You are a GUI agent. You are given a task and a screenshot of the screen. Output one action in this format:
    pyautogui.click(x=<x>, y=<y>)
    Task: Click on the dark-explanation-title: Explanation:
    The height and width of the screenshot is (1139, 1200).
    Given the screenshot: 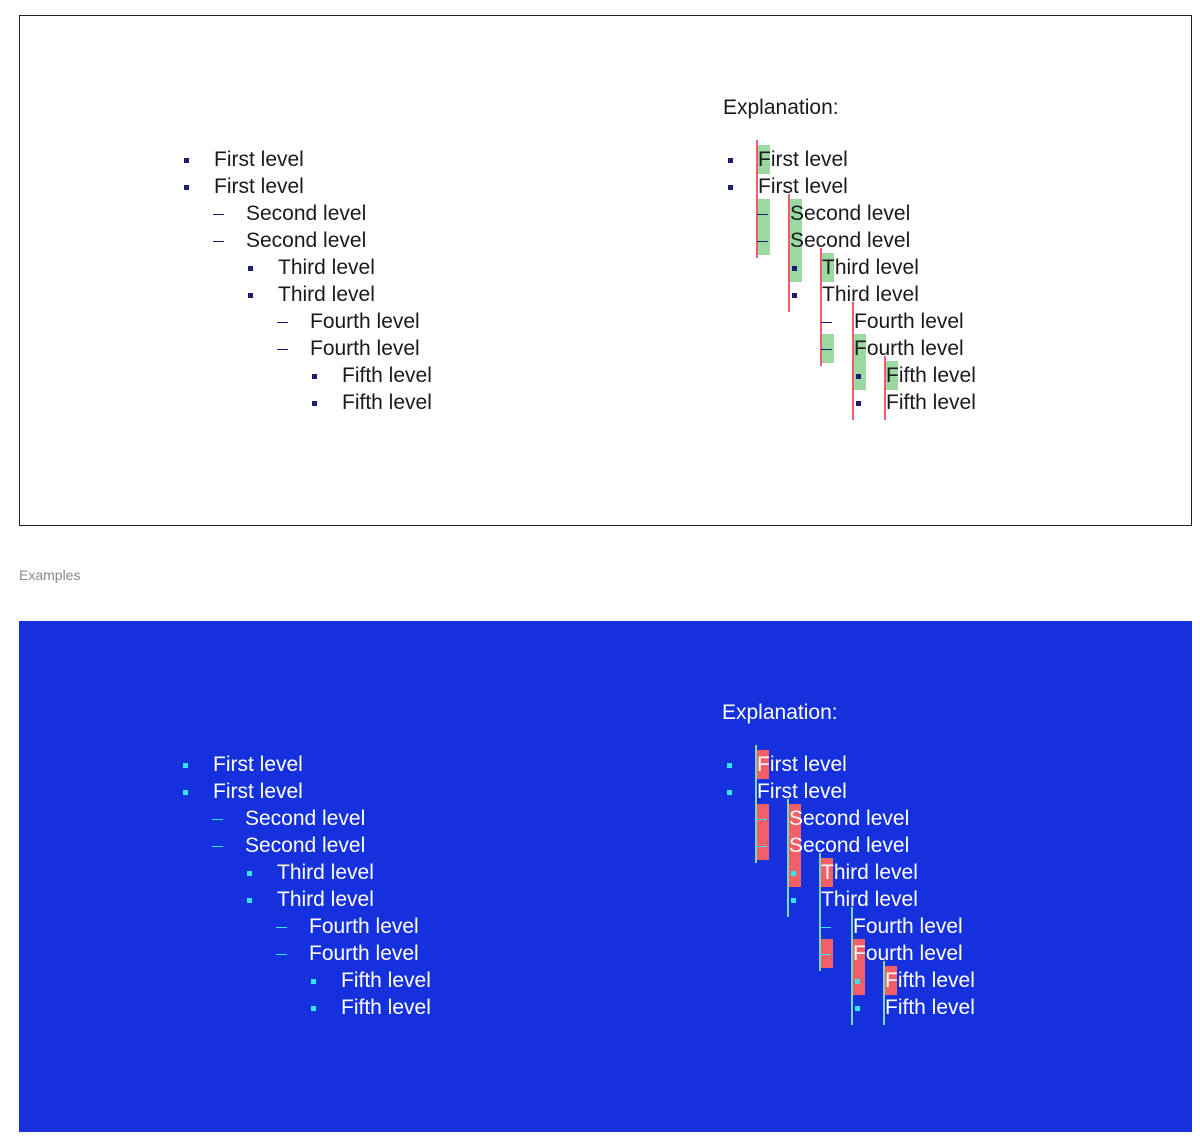 What is the action you would take?
    pyautogui.click(x=780, y=712)
    